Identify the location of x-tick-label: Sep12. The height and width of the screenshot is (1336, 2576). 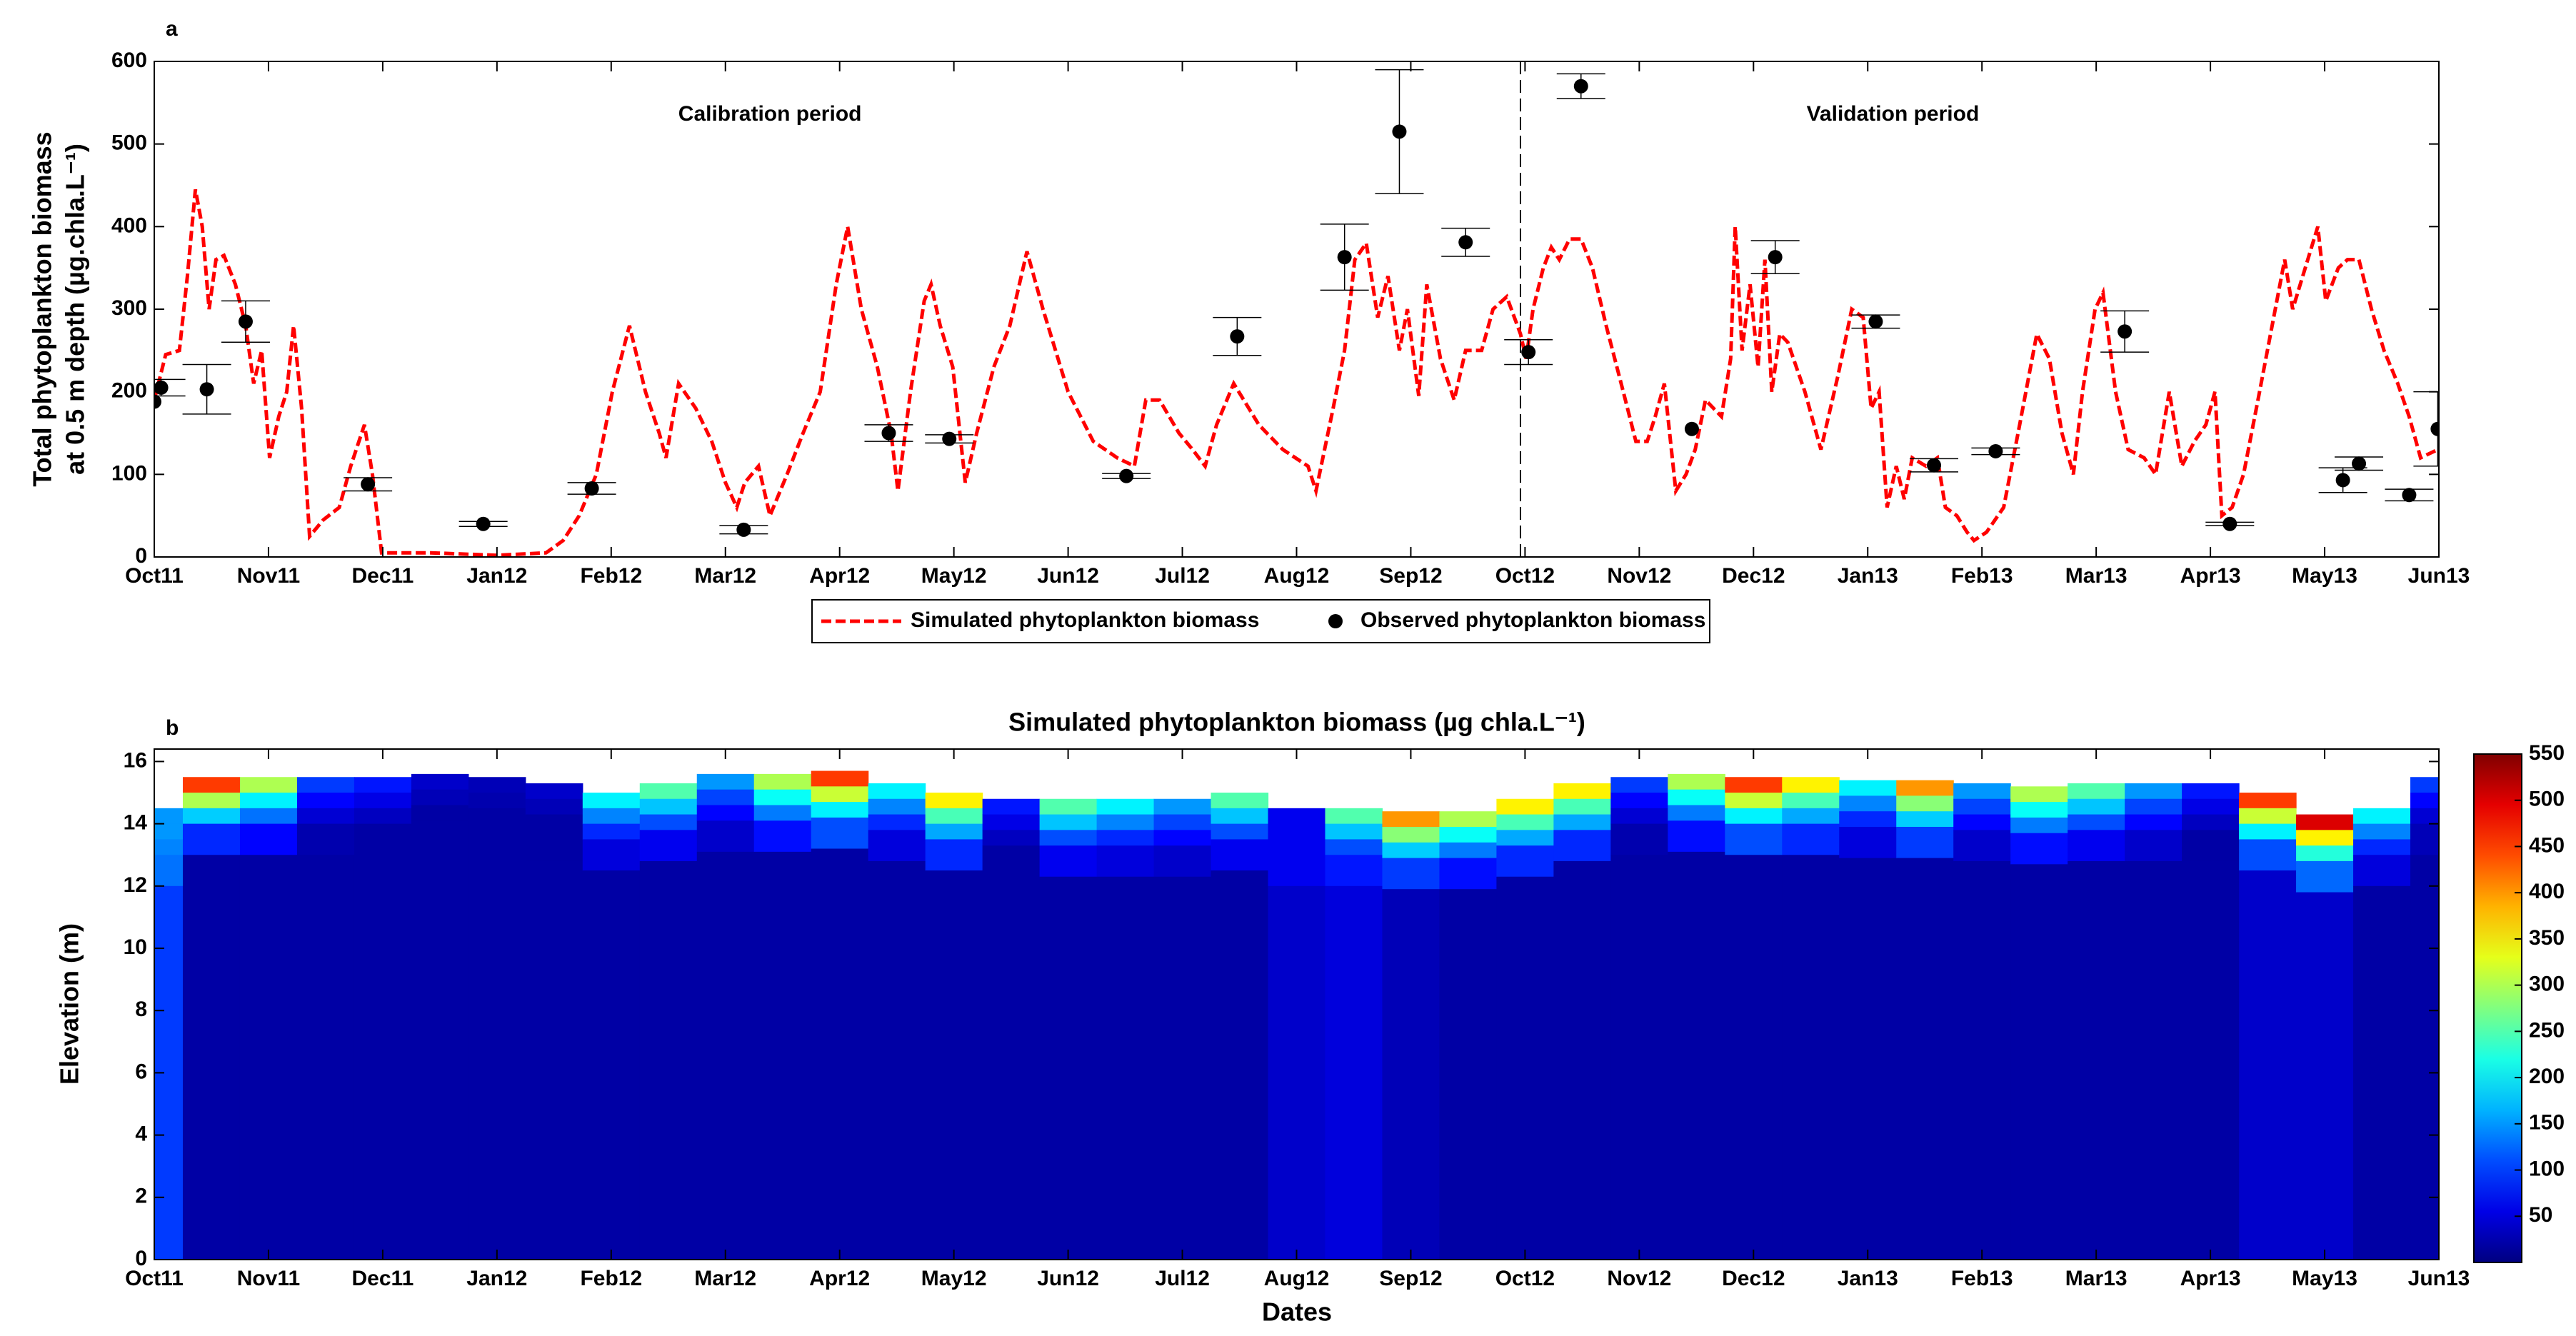
(1410, 1278).